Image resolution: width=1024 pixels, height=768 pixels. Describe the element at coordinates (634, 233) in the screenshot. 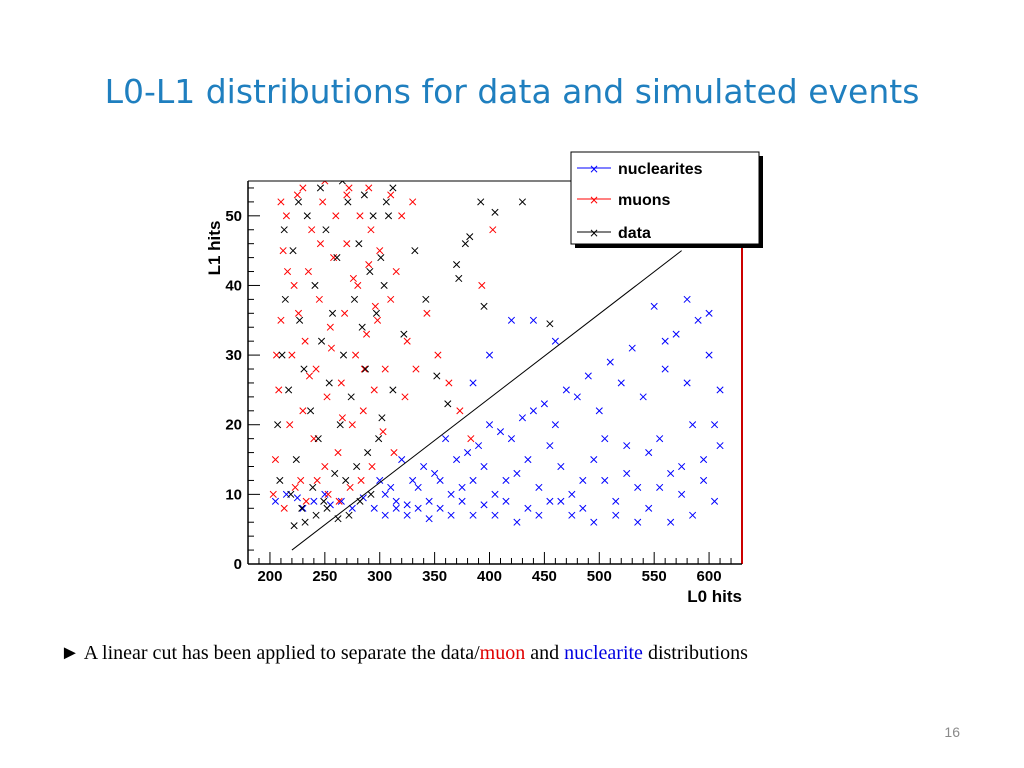

I see `legend-label-data: data` at that location.